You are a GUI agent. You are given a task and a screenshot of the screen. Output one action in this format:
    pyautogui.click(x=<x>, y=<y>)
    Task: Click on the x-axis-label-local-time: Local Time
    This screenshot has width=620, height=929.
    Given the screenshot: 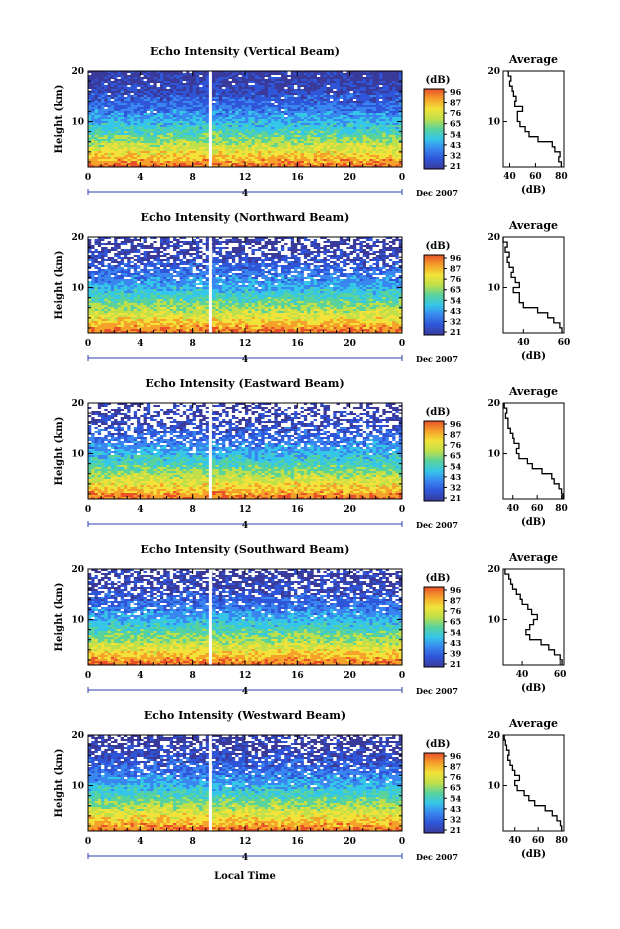 What is the action you would take?
    pyautogui.click(x=245, y=876)
    